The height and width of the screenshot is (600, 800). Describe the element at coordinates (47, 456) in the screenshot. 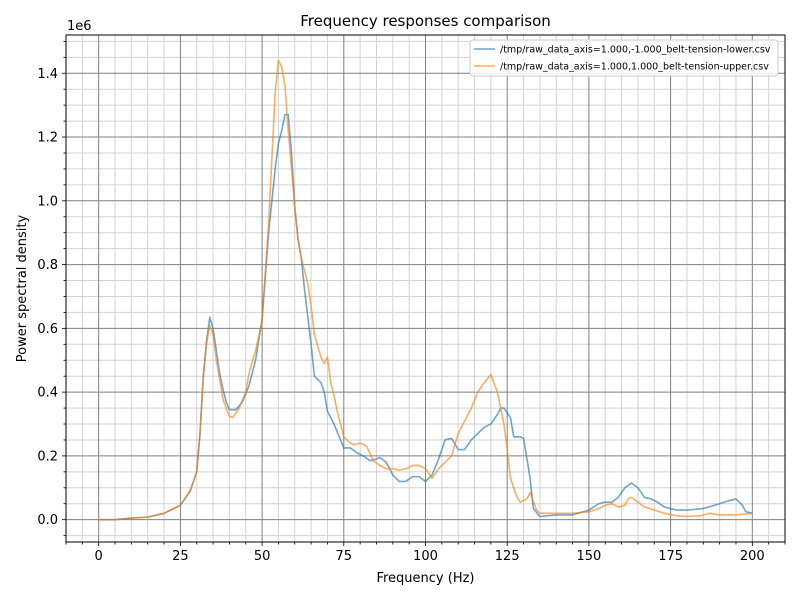

I see `y-tick-label: 0.2` at that location.